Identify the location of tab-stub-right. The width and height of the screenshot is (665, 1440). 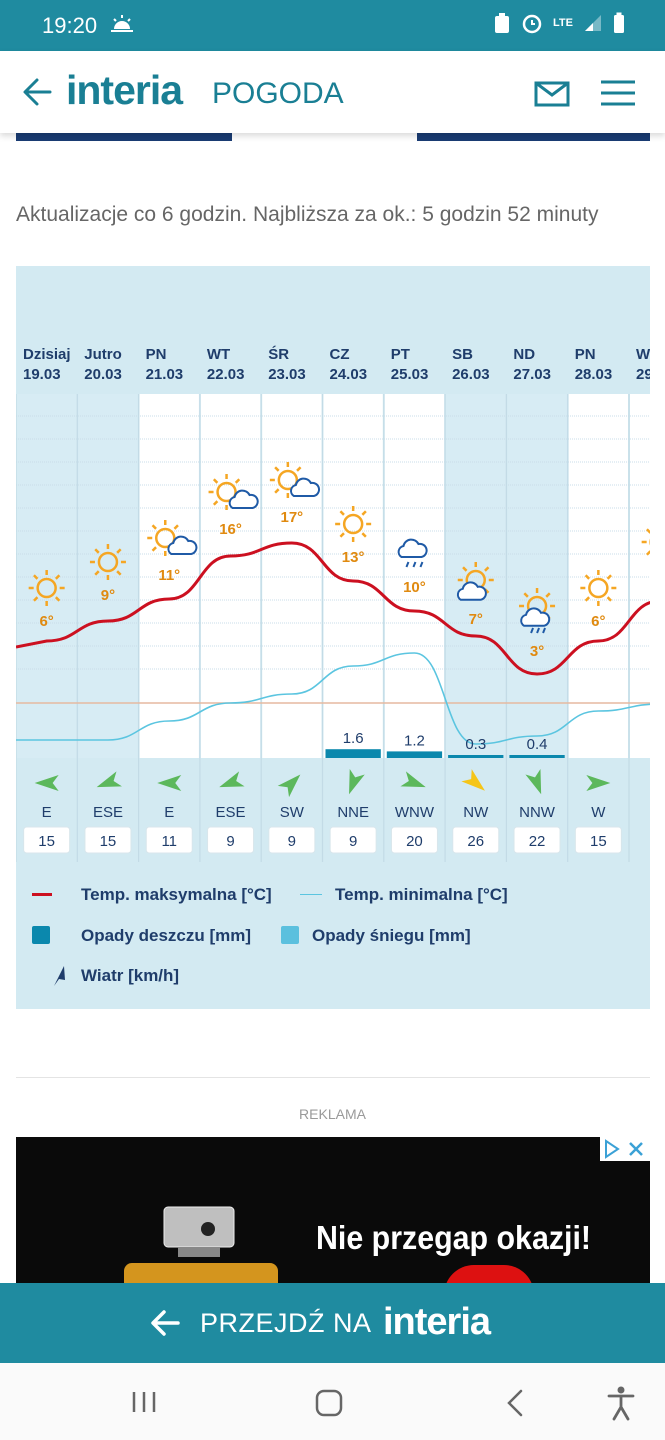
(533, 137).